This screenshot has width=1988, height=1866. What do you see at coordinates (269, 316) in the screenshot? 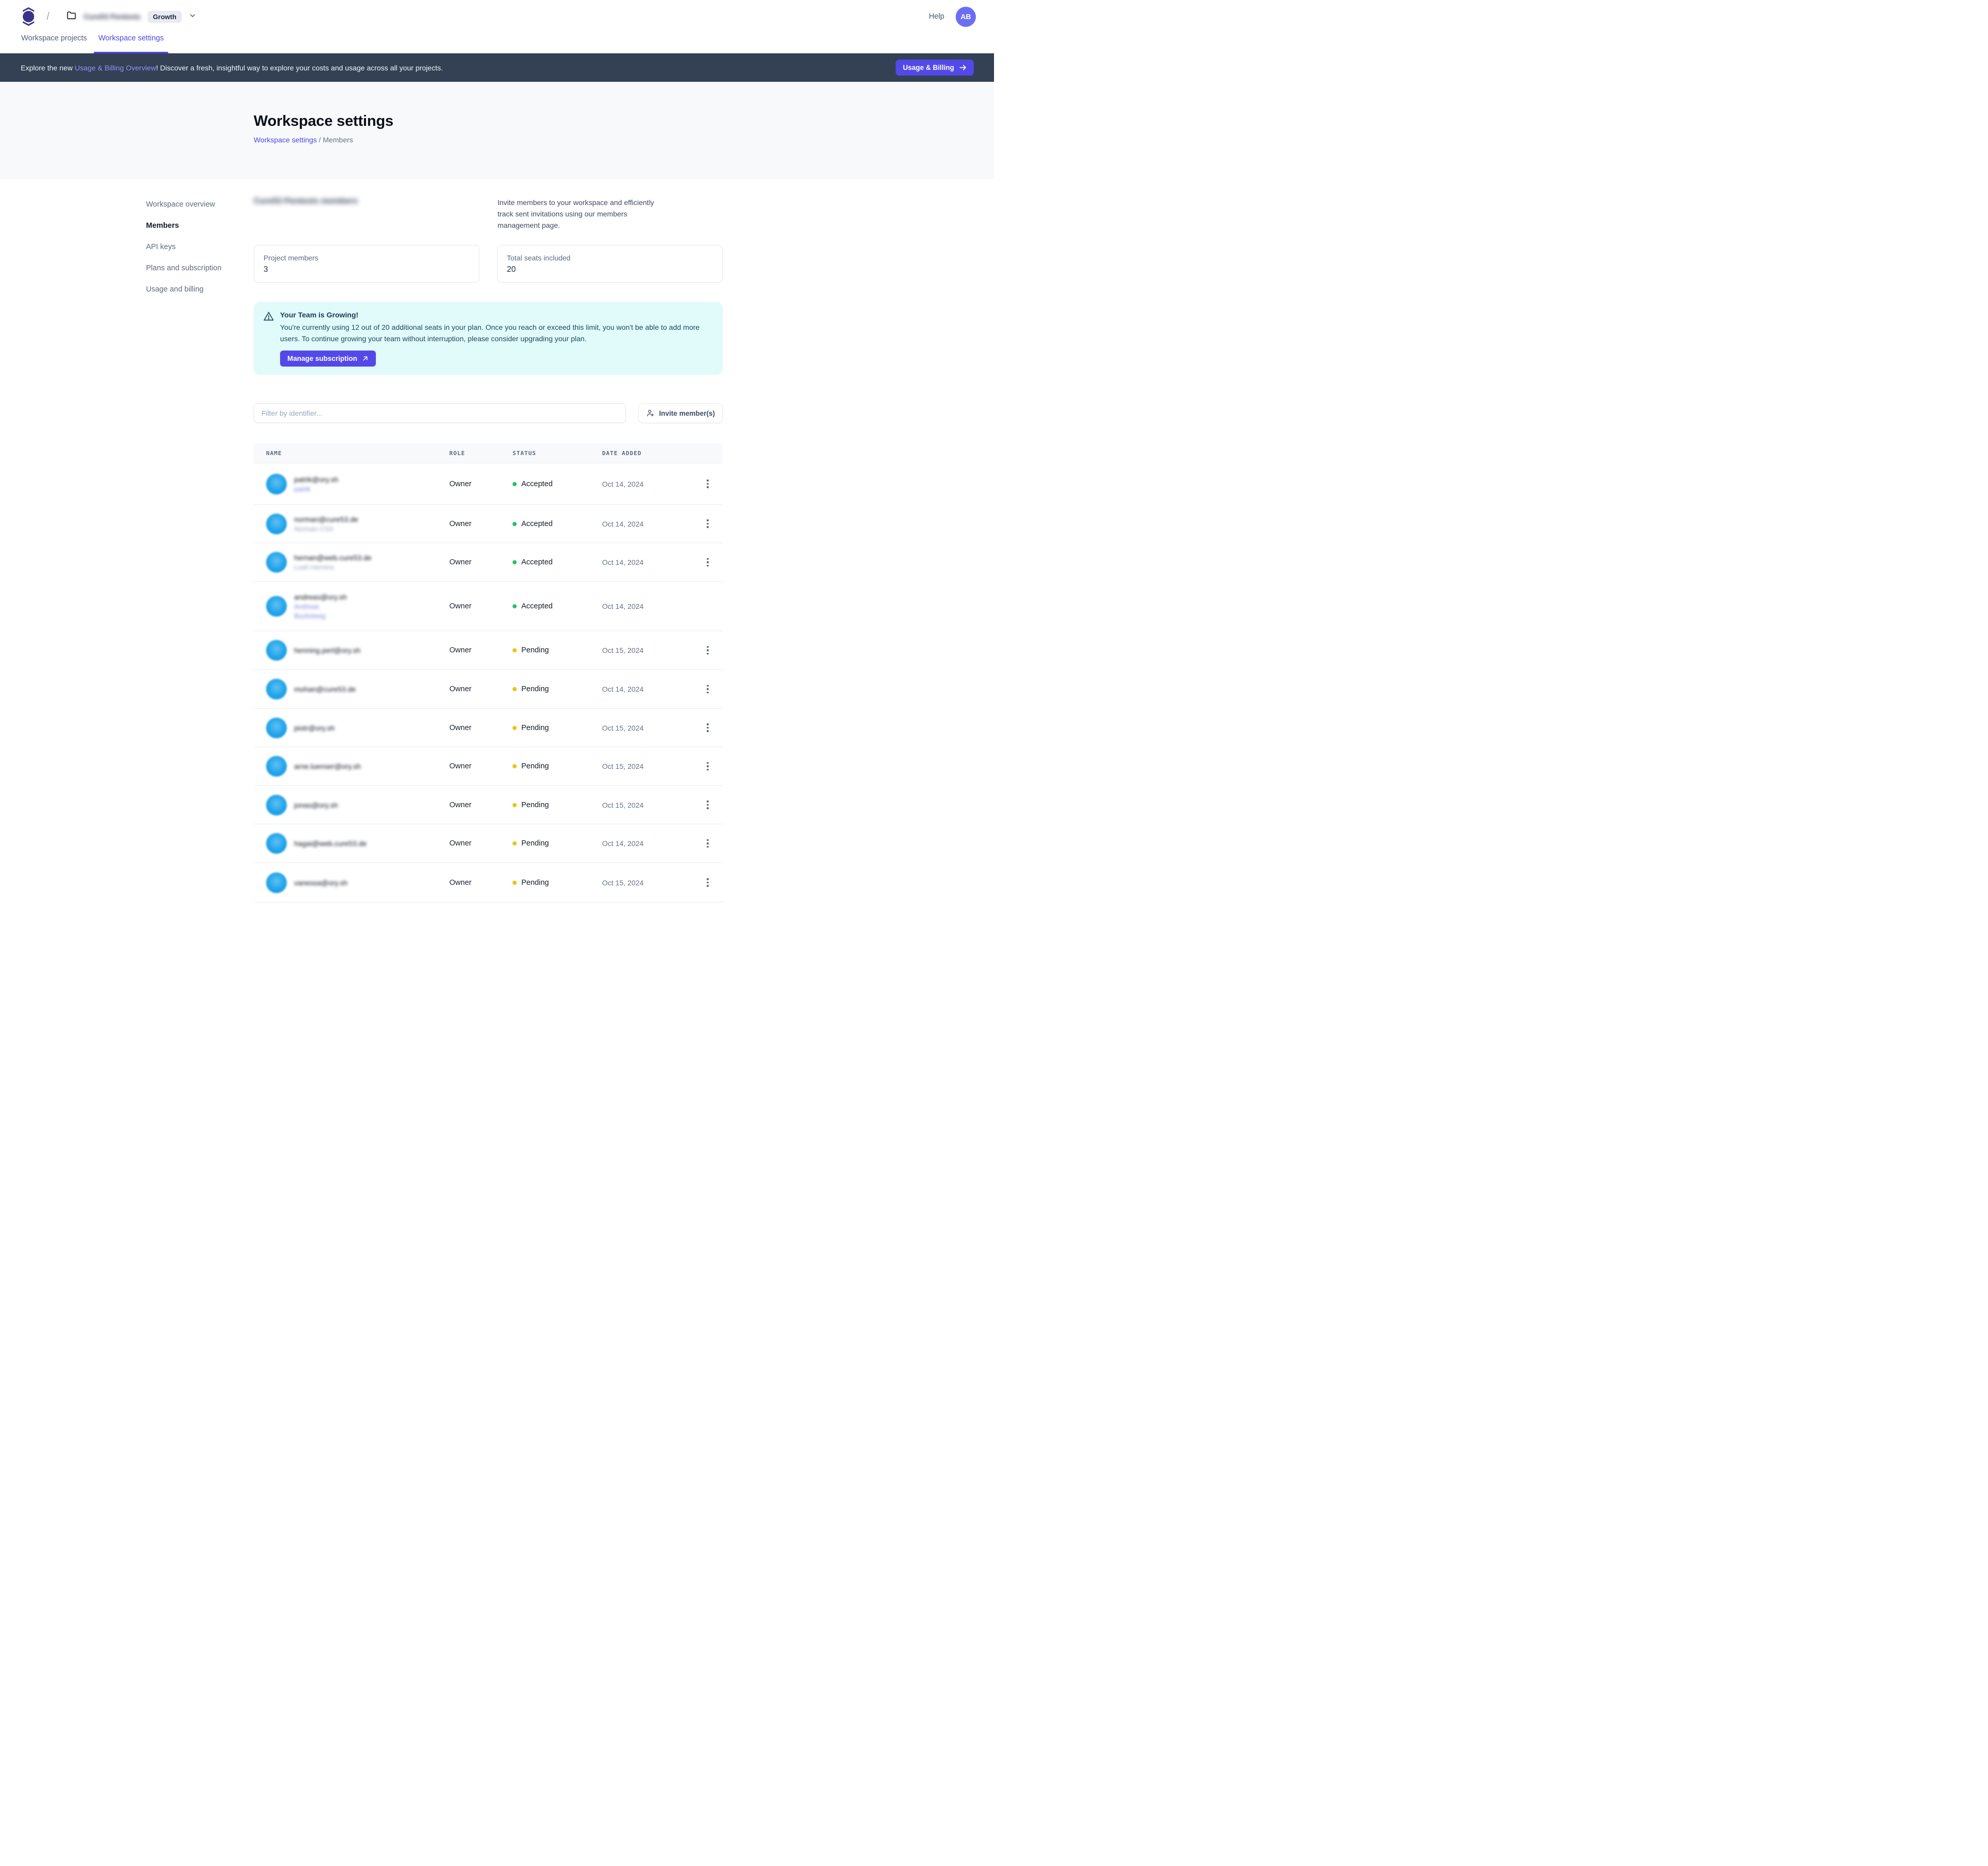
I see `warning-icon` at bounding box center [269, 316].